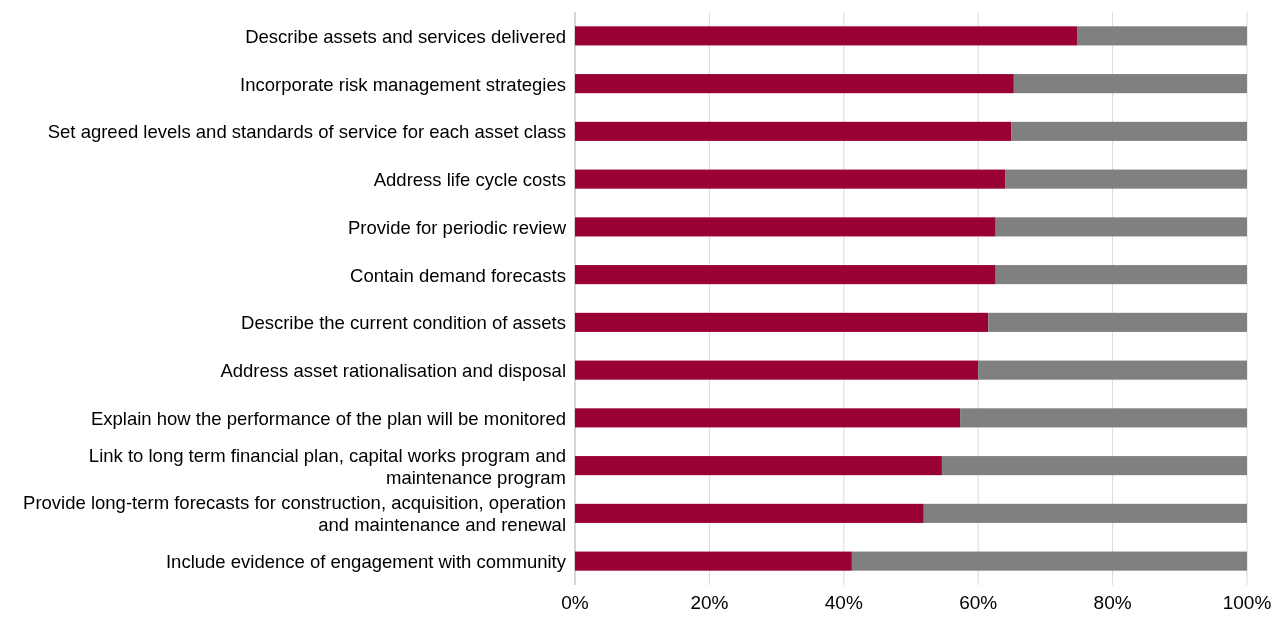 The image size is (1276, 619). I want to click on y-tick-label: Provide for periodic review, so click(457, 227).